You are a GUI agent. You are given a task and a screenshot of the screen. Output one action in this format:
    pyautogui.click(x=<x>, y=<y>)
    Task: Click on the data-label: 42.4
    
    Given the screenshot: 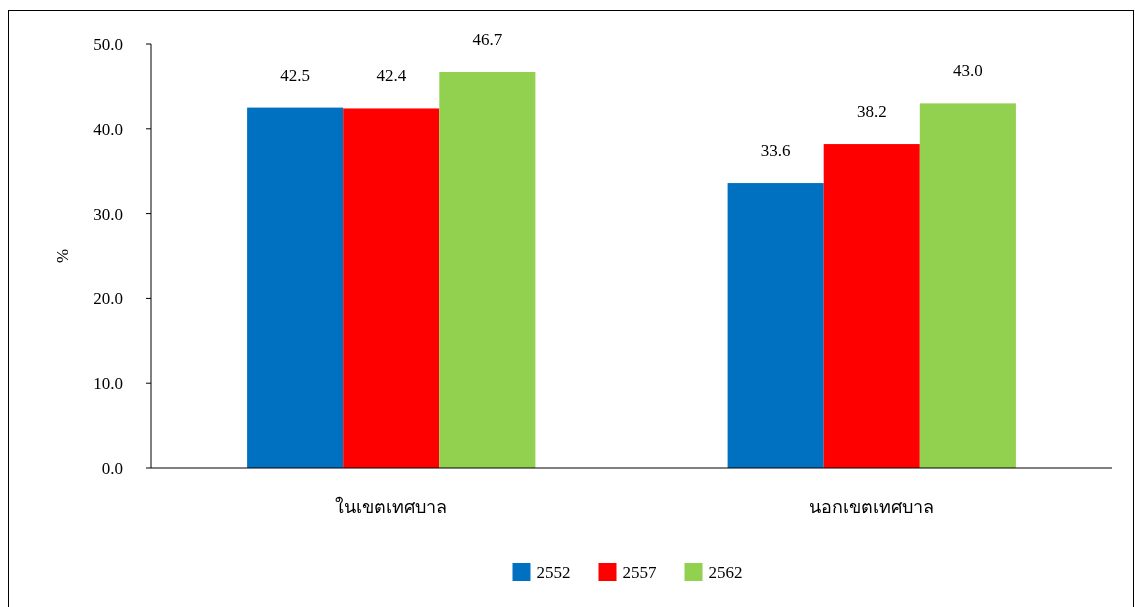 What is the action you would take?
    pyautogui.click(x=391, y=76)
    